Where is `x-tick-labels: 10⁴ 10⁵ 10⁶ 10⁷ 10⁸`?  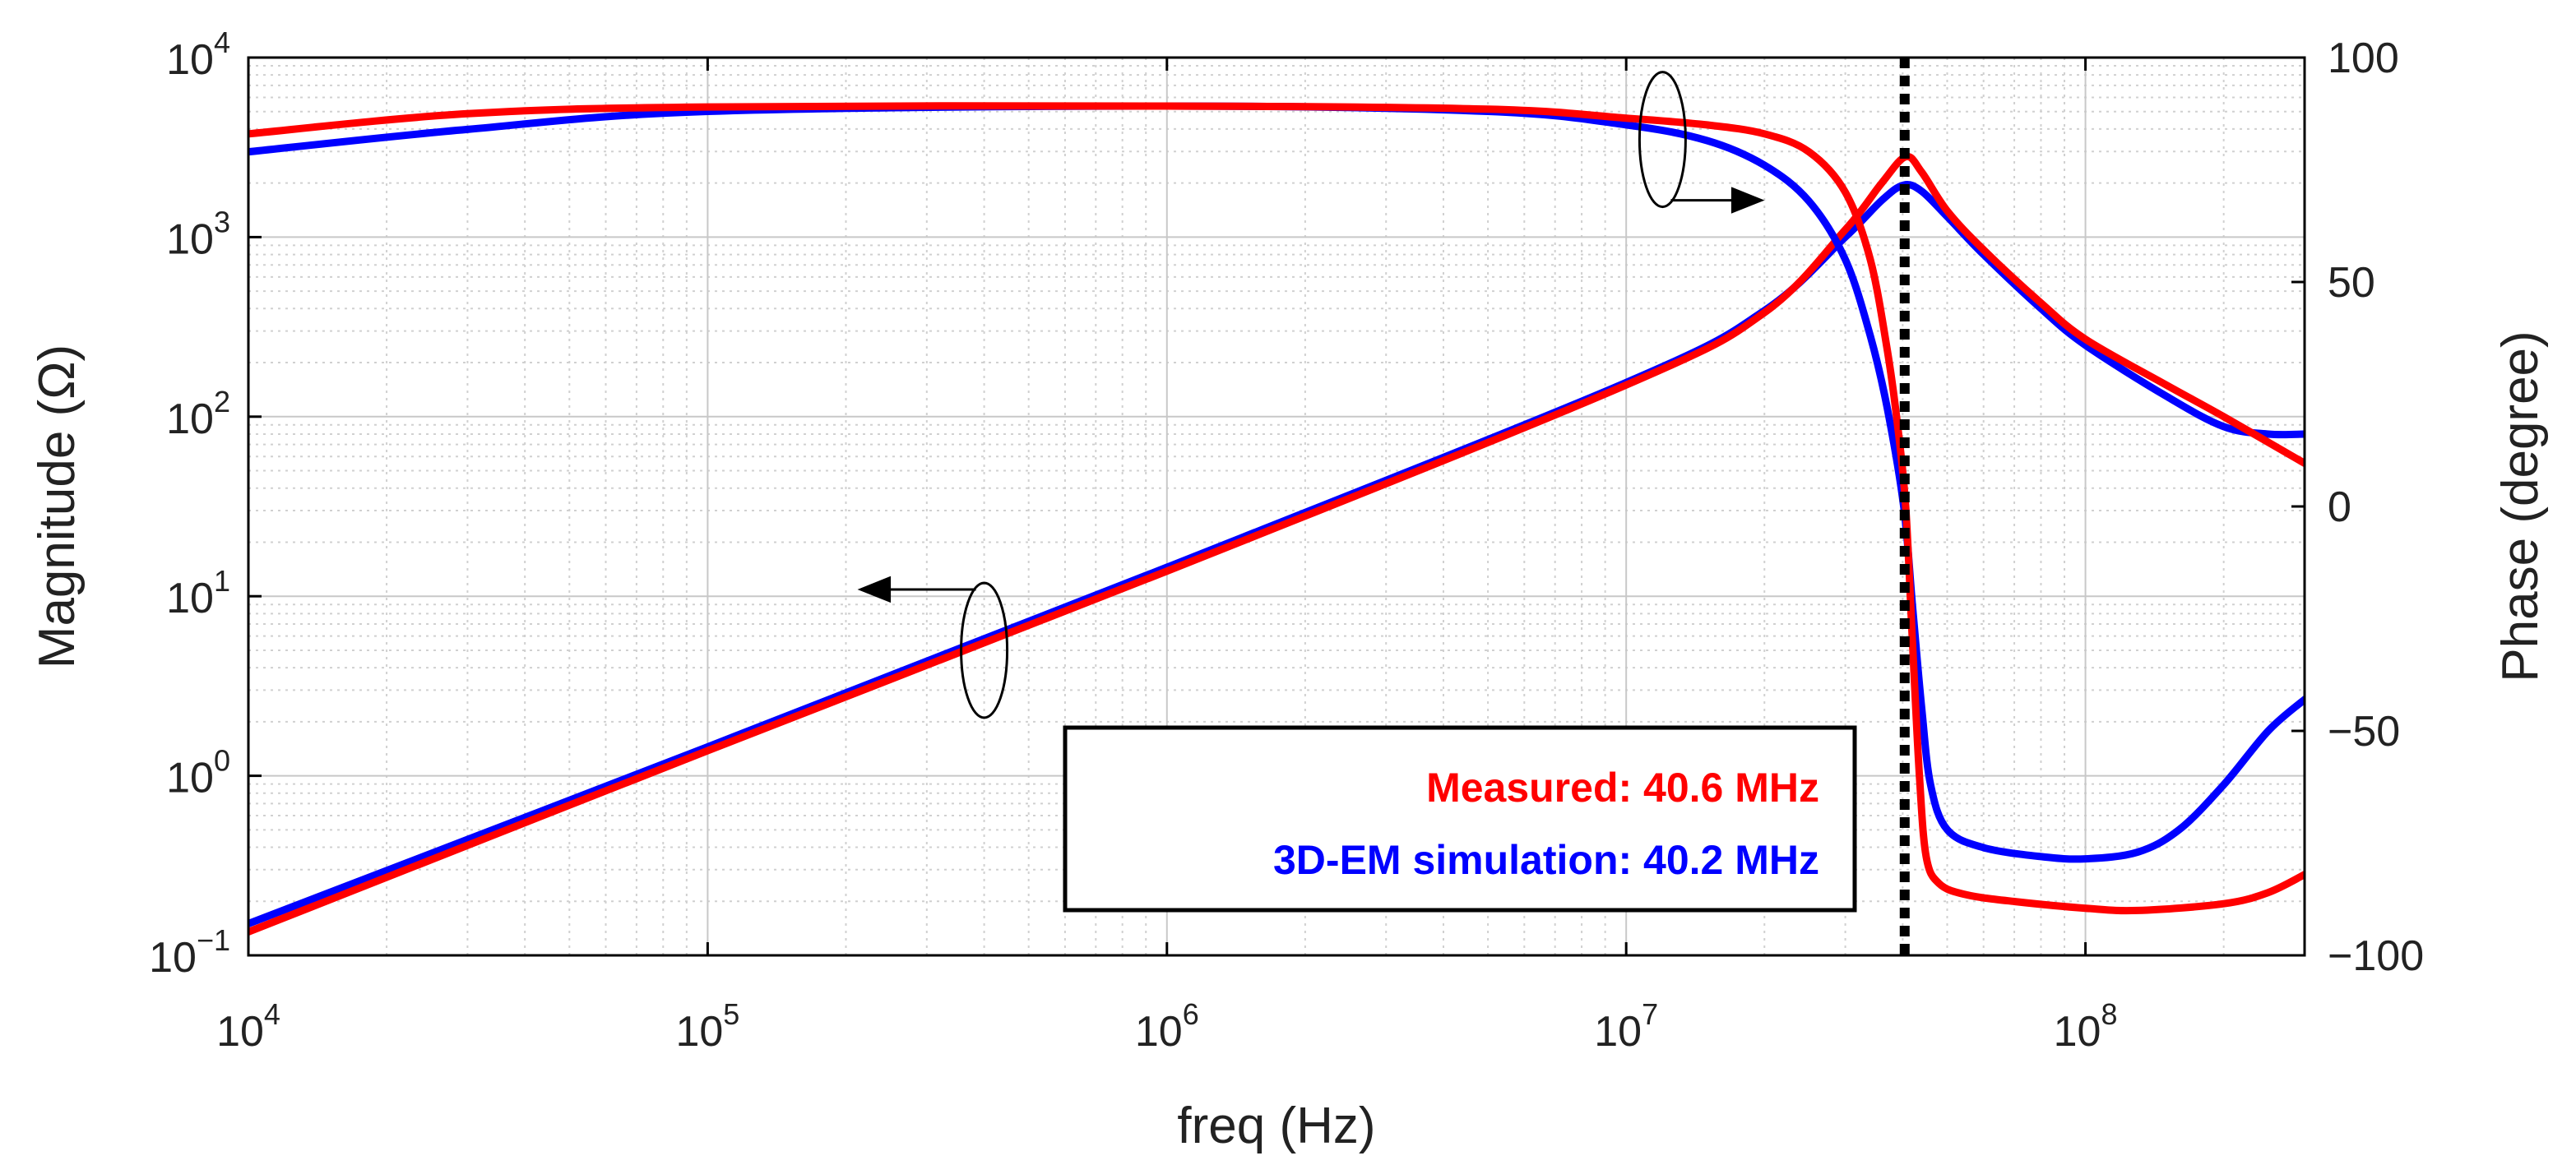 x-tick-labels: 10⁴ 10⁵ 10⁶ 10⁷ 10⁸ is located at coordinates (1167, 1026).